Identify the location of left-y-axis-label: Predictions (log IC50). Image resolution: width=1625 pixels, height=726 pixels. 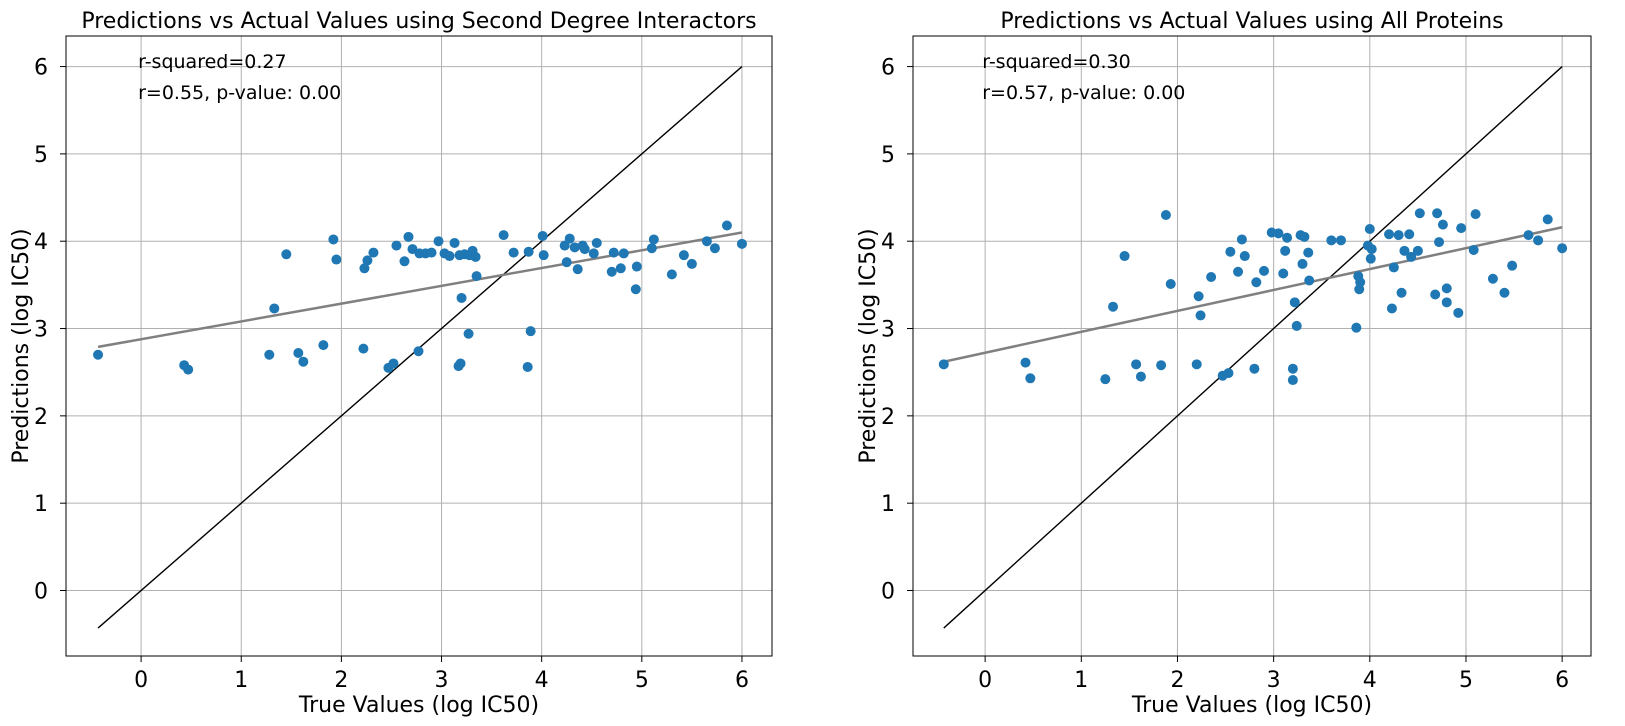
(21, 345).